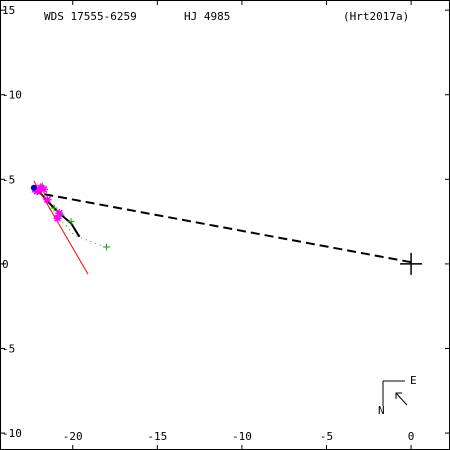 This screenshot has width=450, height=450. What do you see at coordinates (5, 264) in the screenshot?
I see `y-tick-label: 0` at bounding box center [5, 264].